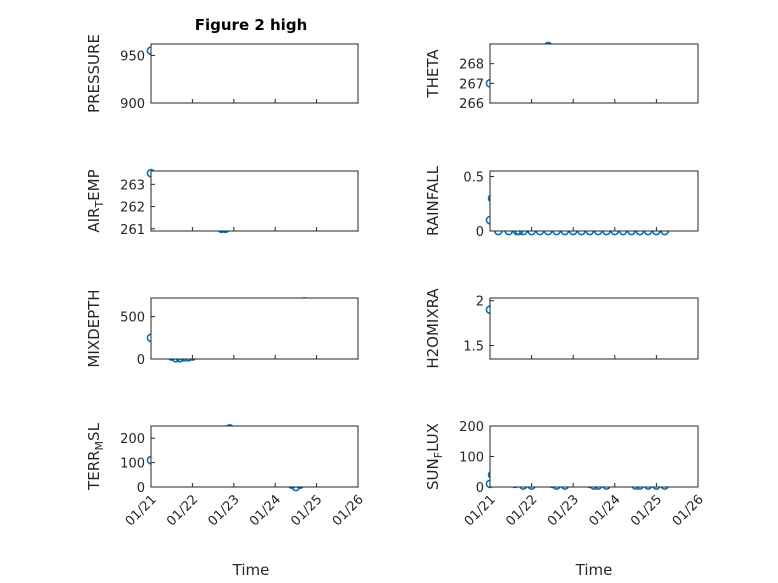 This screenshot has height=583, width=778. What do you see at coordinates (251, 570) in the screenshot?
I see `x-axis-label-left: Time` at bounding box center [251, 570].